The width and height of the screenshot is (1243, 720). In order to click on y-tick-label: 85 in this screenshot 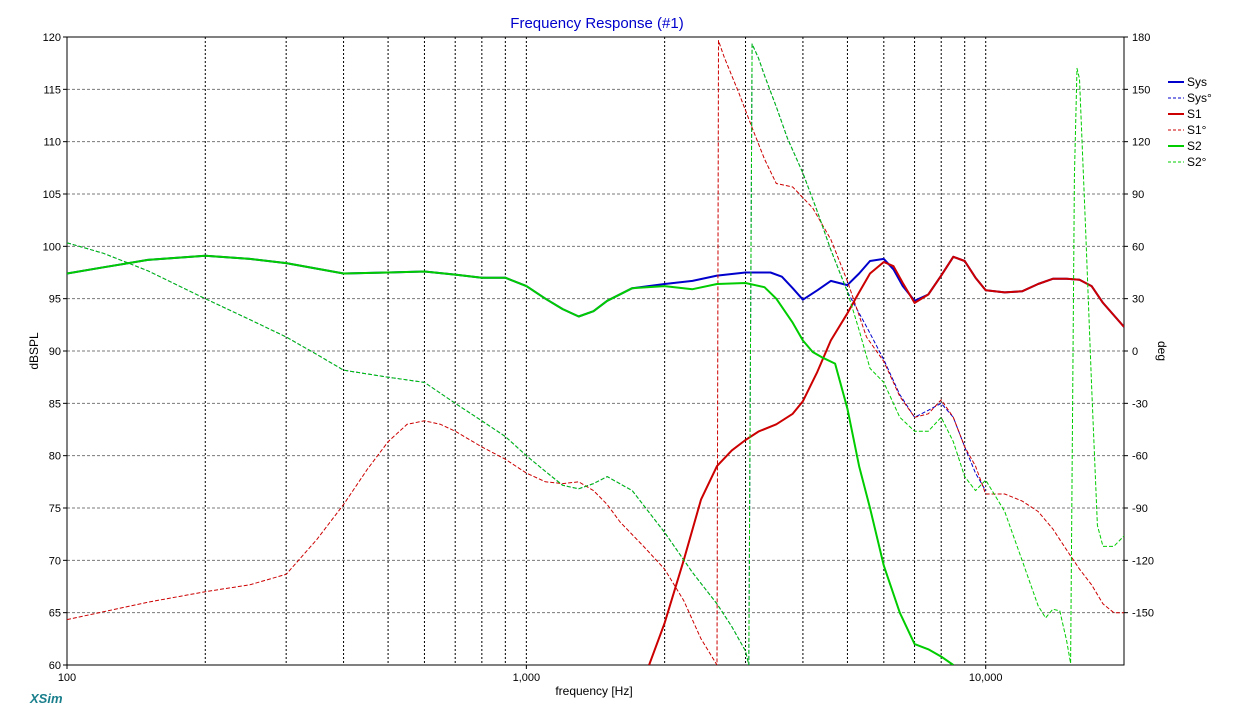, I will do `click(55, 404)`.